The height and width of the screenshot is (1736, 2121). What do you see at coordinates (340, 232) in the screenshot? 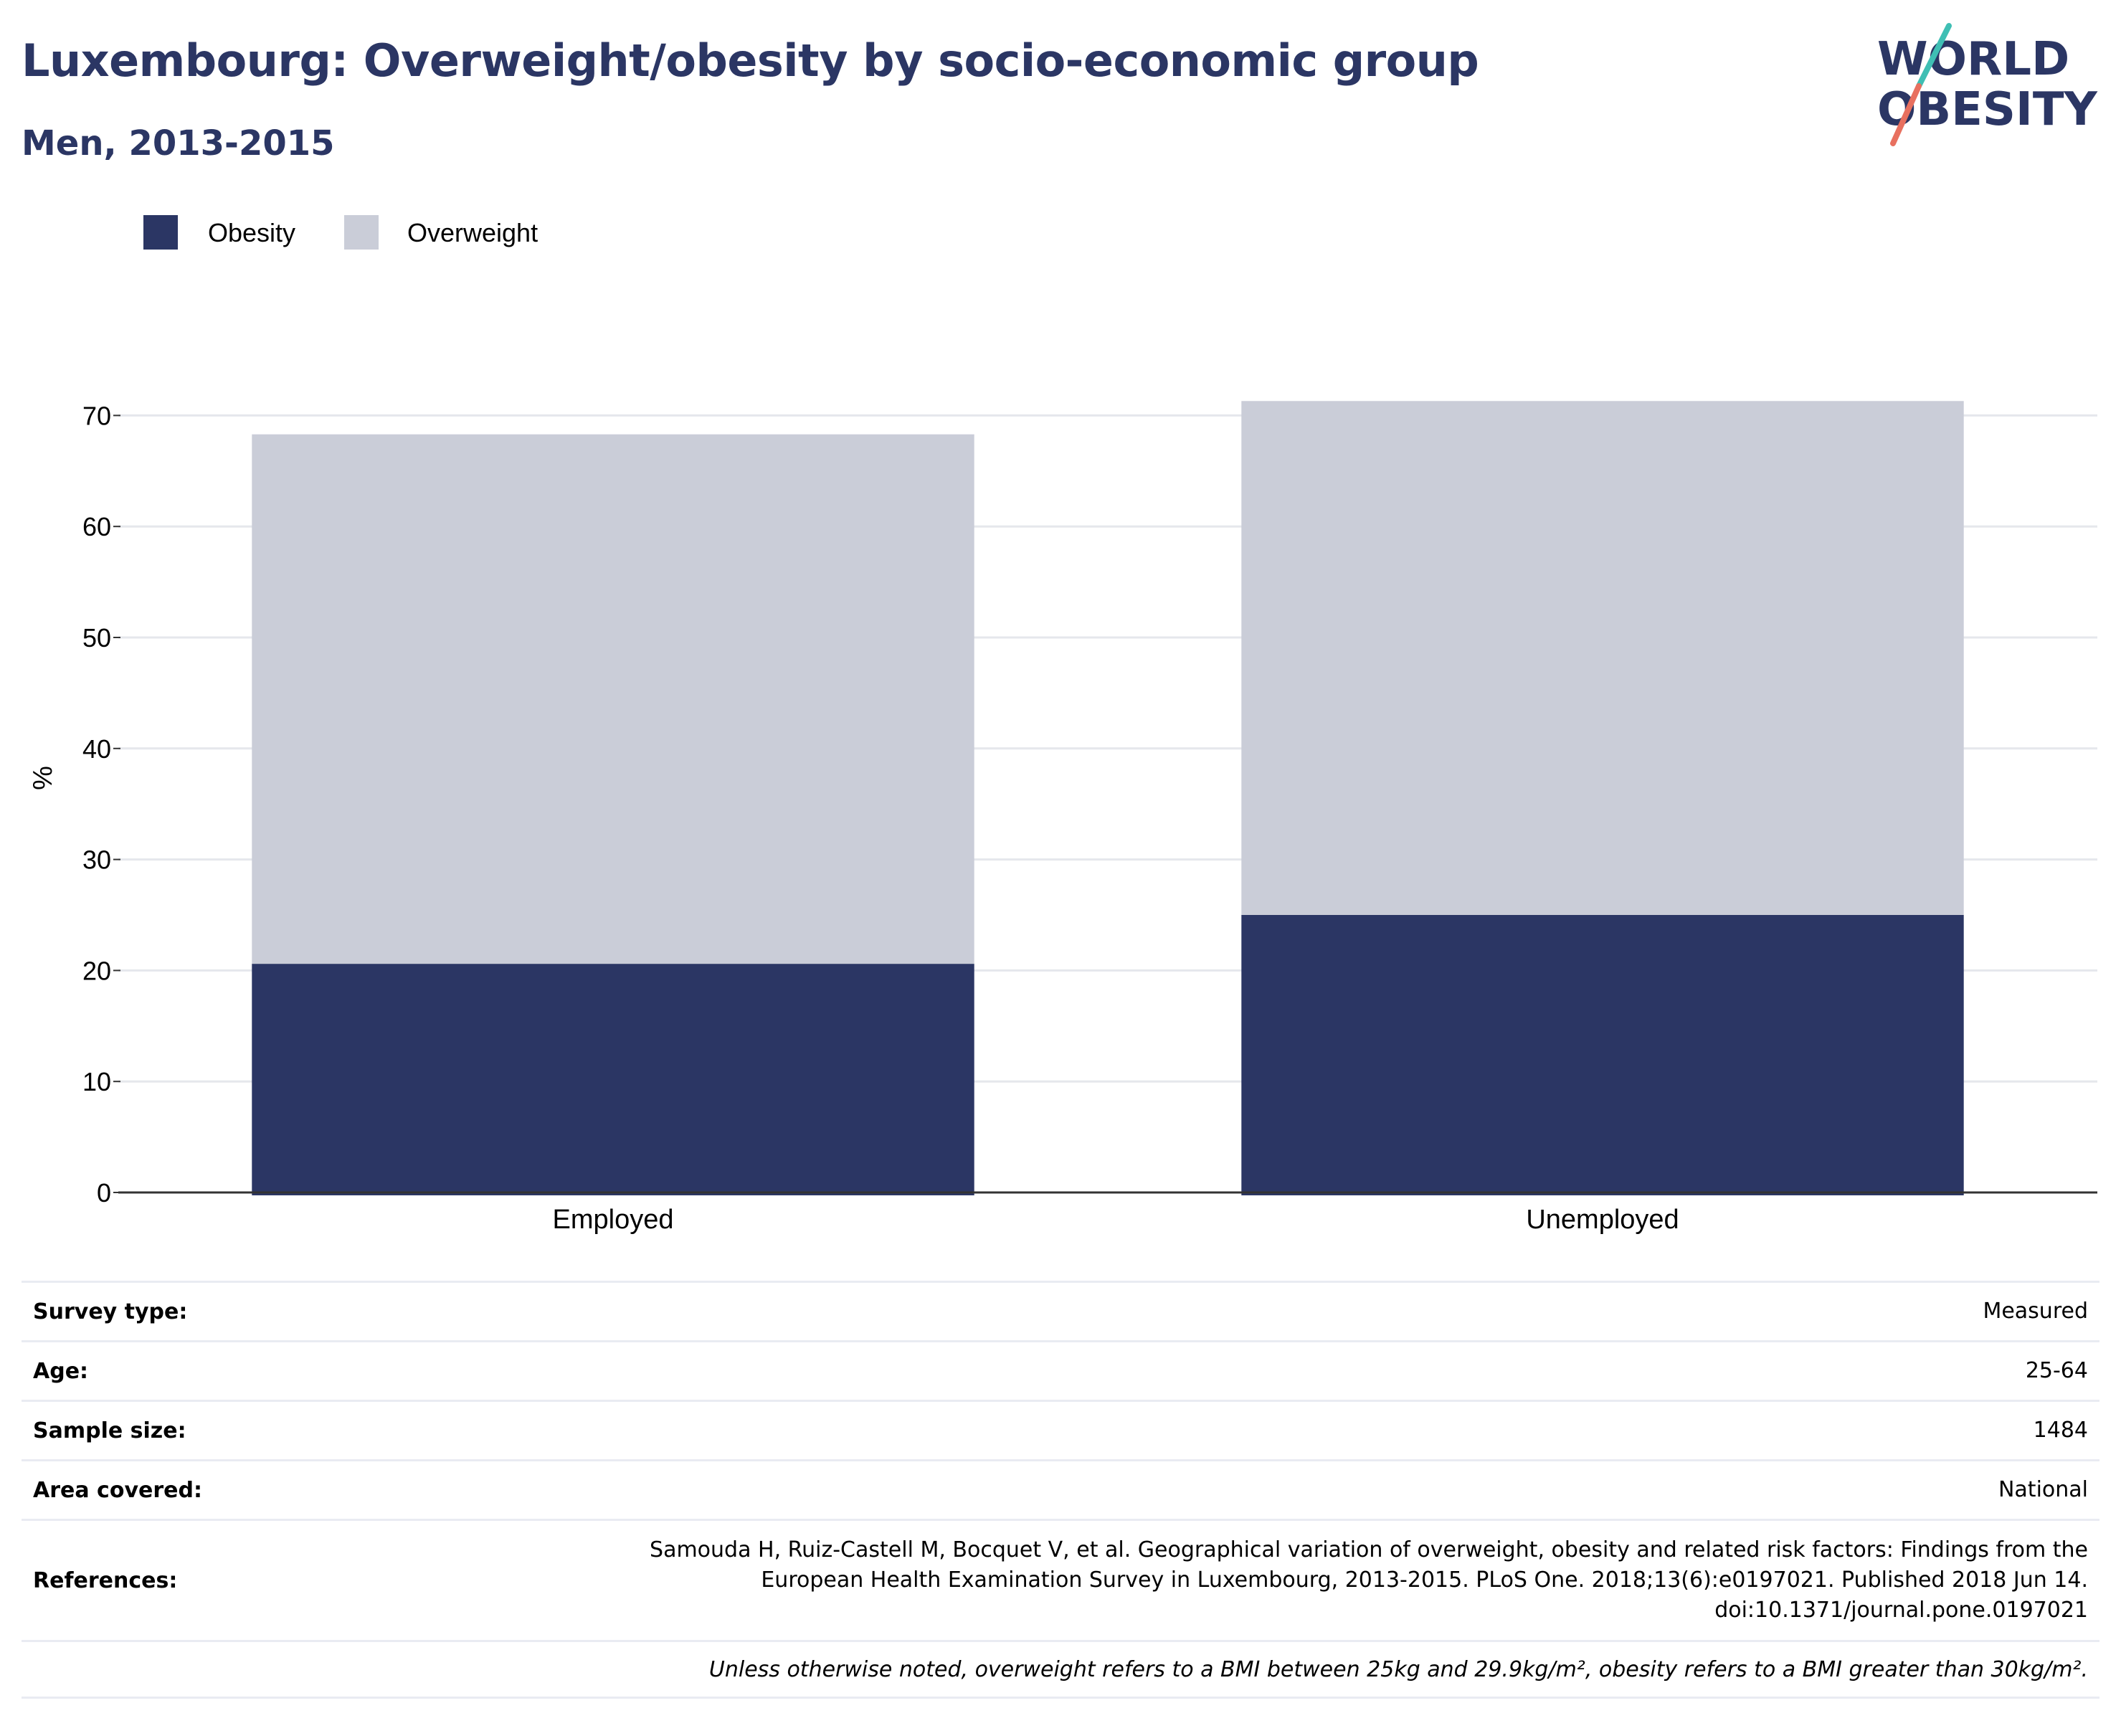
I see `legend: Obesity Overweight` at bounding box center [340, 232].